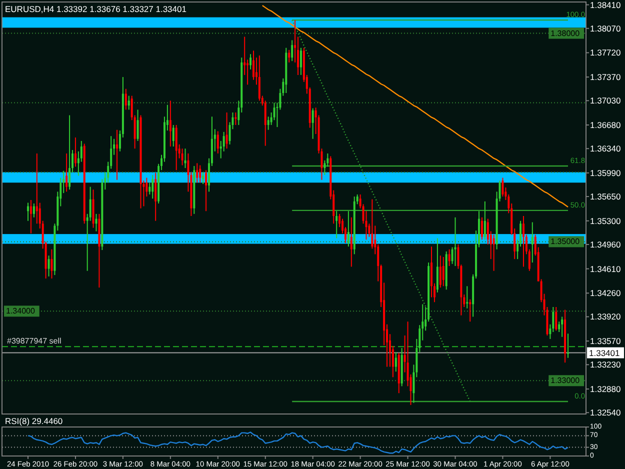 This screenshot has height=469, width=625. What do you see at coordinates (605, 197) in the screenshot?
I see `y-tick-label: 1.35650` at bounding box center [605, 197].